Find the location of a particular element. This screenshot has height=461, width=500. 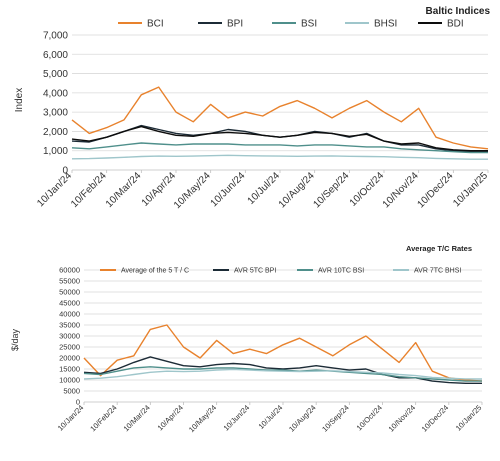

series-line-bdi is located at coordinates (279, 138).